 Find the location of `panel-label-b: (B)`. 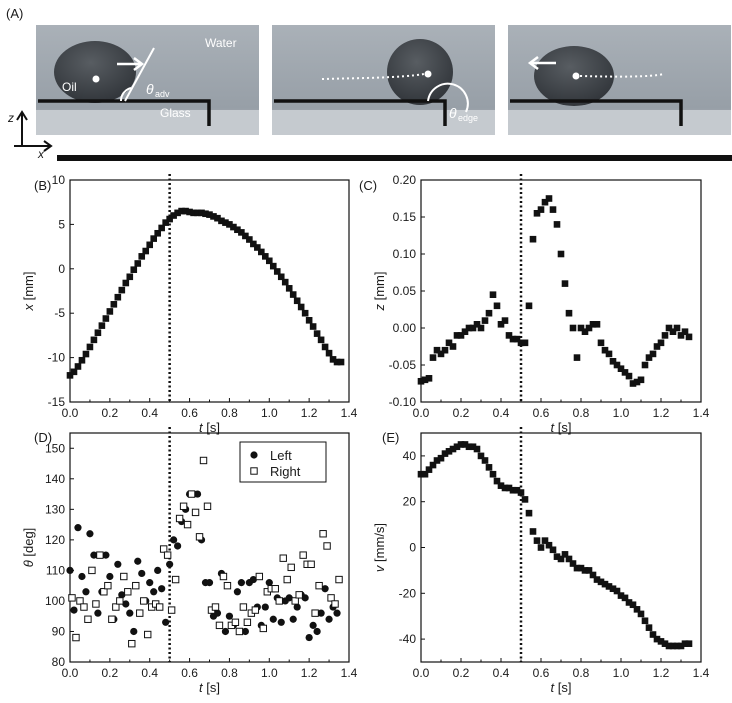

panel-label-b: (B) is located at coordinates (42, 185).